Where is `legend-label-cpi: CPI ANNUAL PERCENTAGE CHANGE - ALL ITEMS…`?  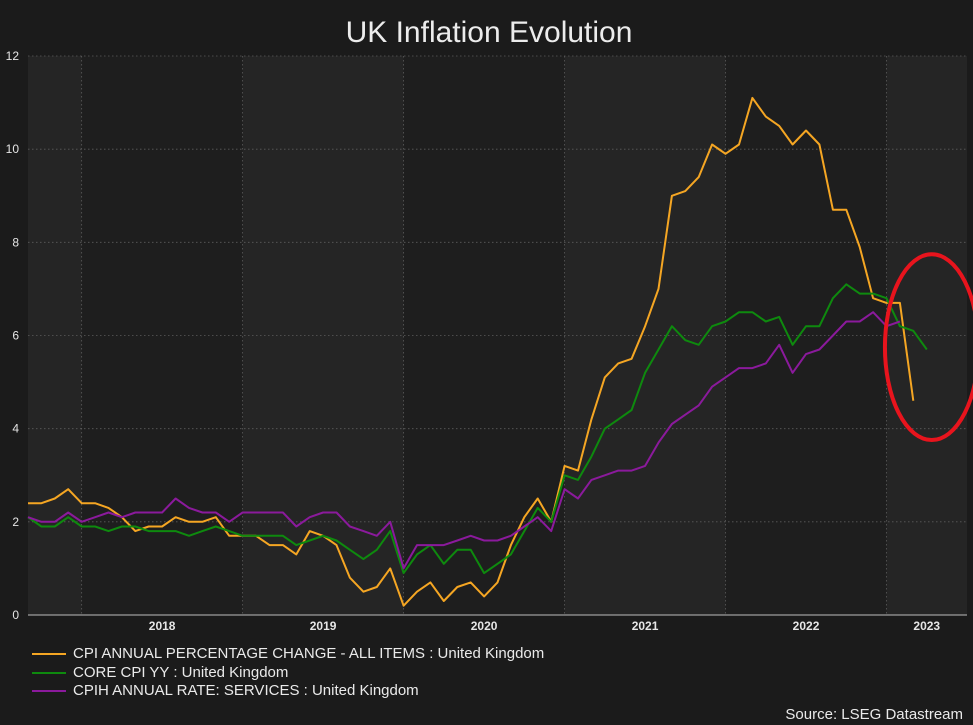 legend-label-cpi: CPI ANNUAL PERCENTAGE CHANGE - ALL ITEMS… is located at coordinates (309, 653).